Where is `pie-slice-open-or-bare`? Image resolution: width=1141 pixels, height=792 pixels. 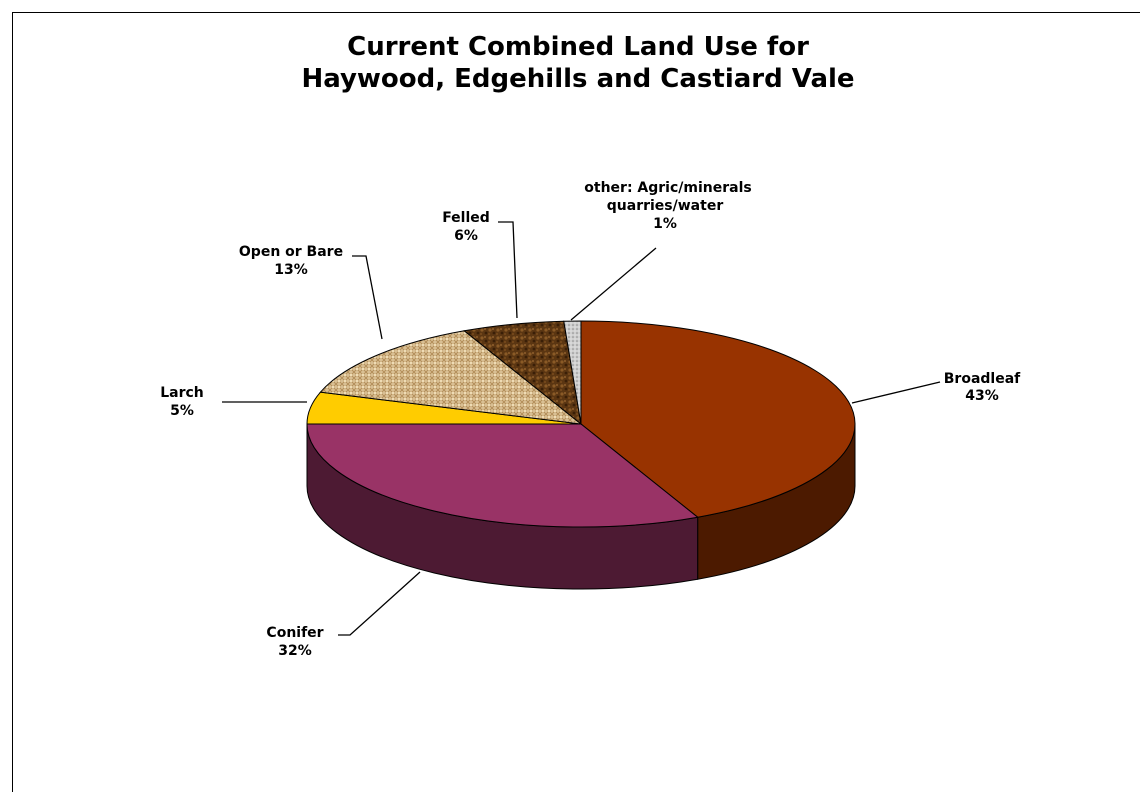
pie-slice-open-or-bare is located at coordinates (451, 377).